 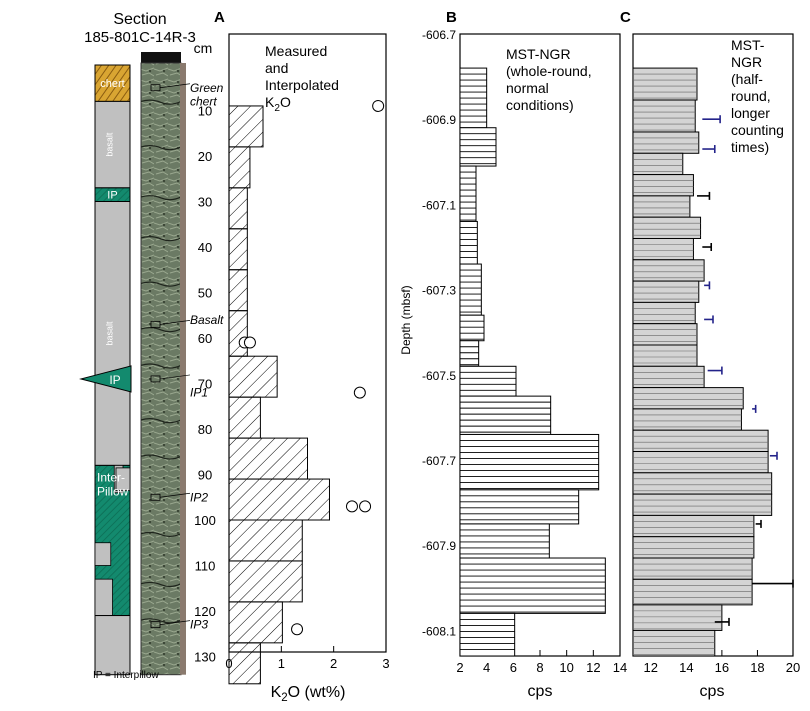 What do you see at coordinates (140, 37) in the screenshot?
I see `section-id: 185-801C-14R-3` at bounding box center [140, 37].